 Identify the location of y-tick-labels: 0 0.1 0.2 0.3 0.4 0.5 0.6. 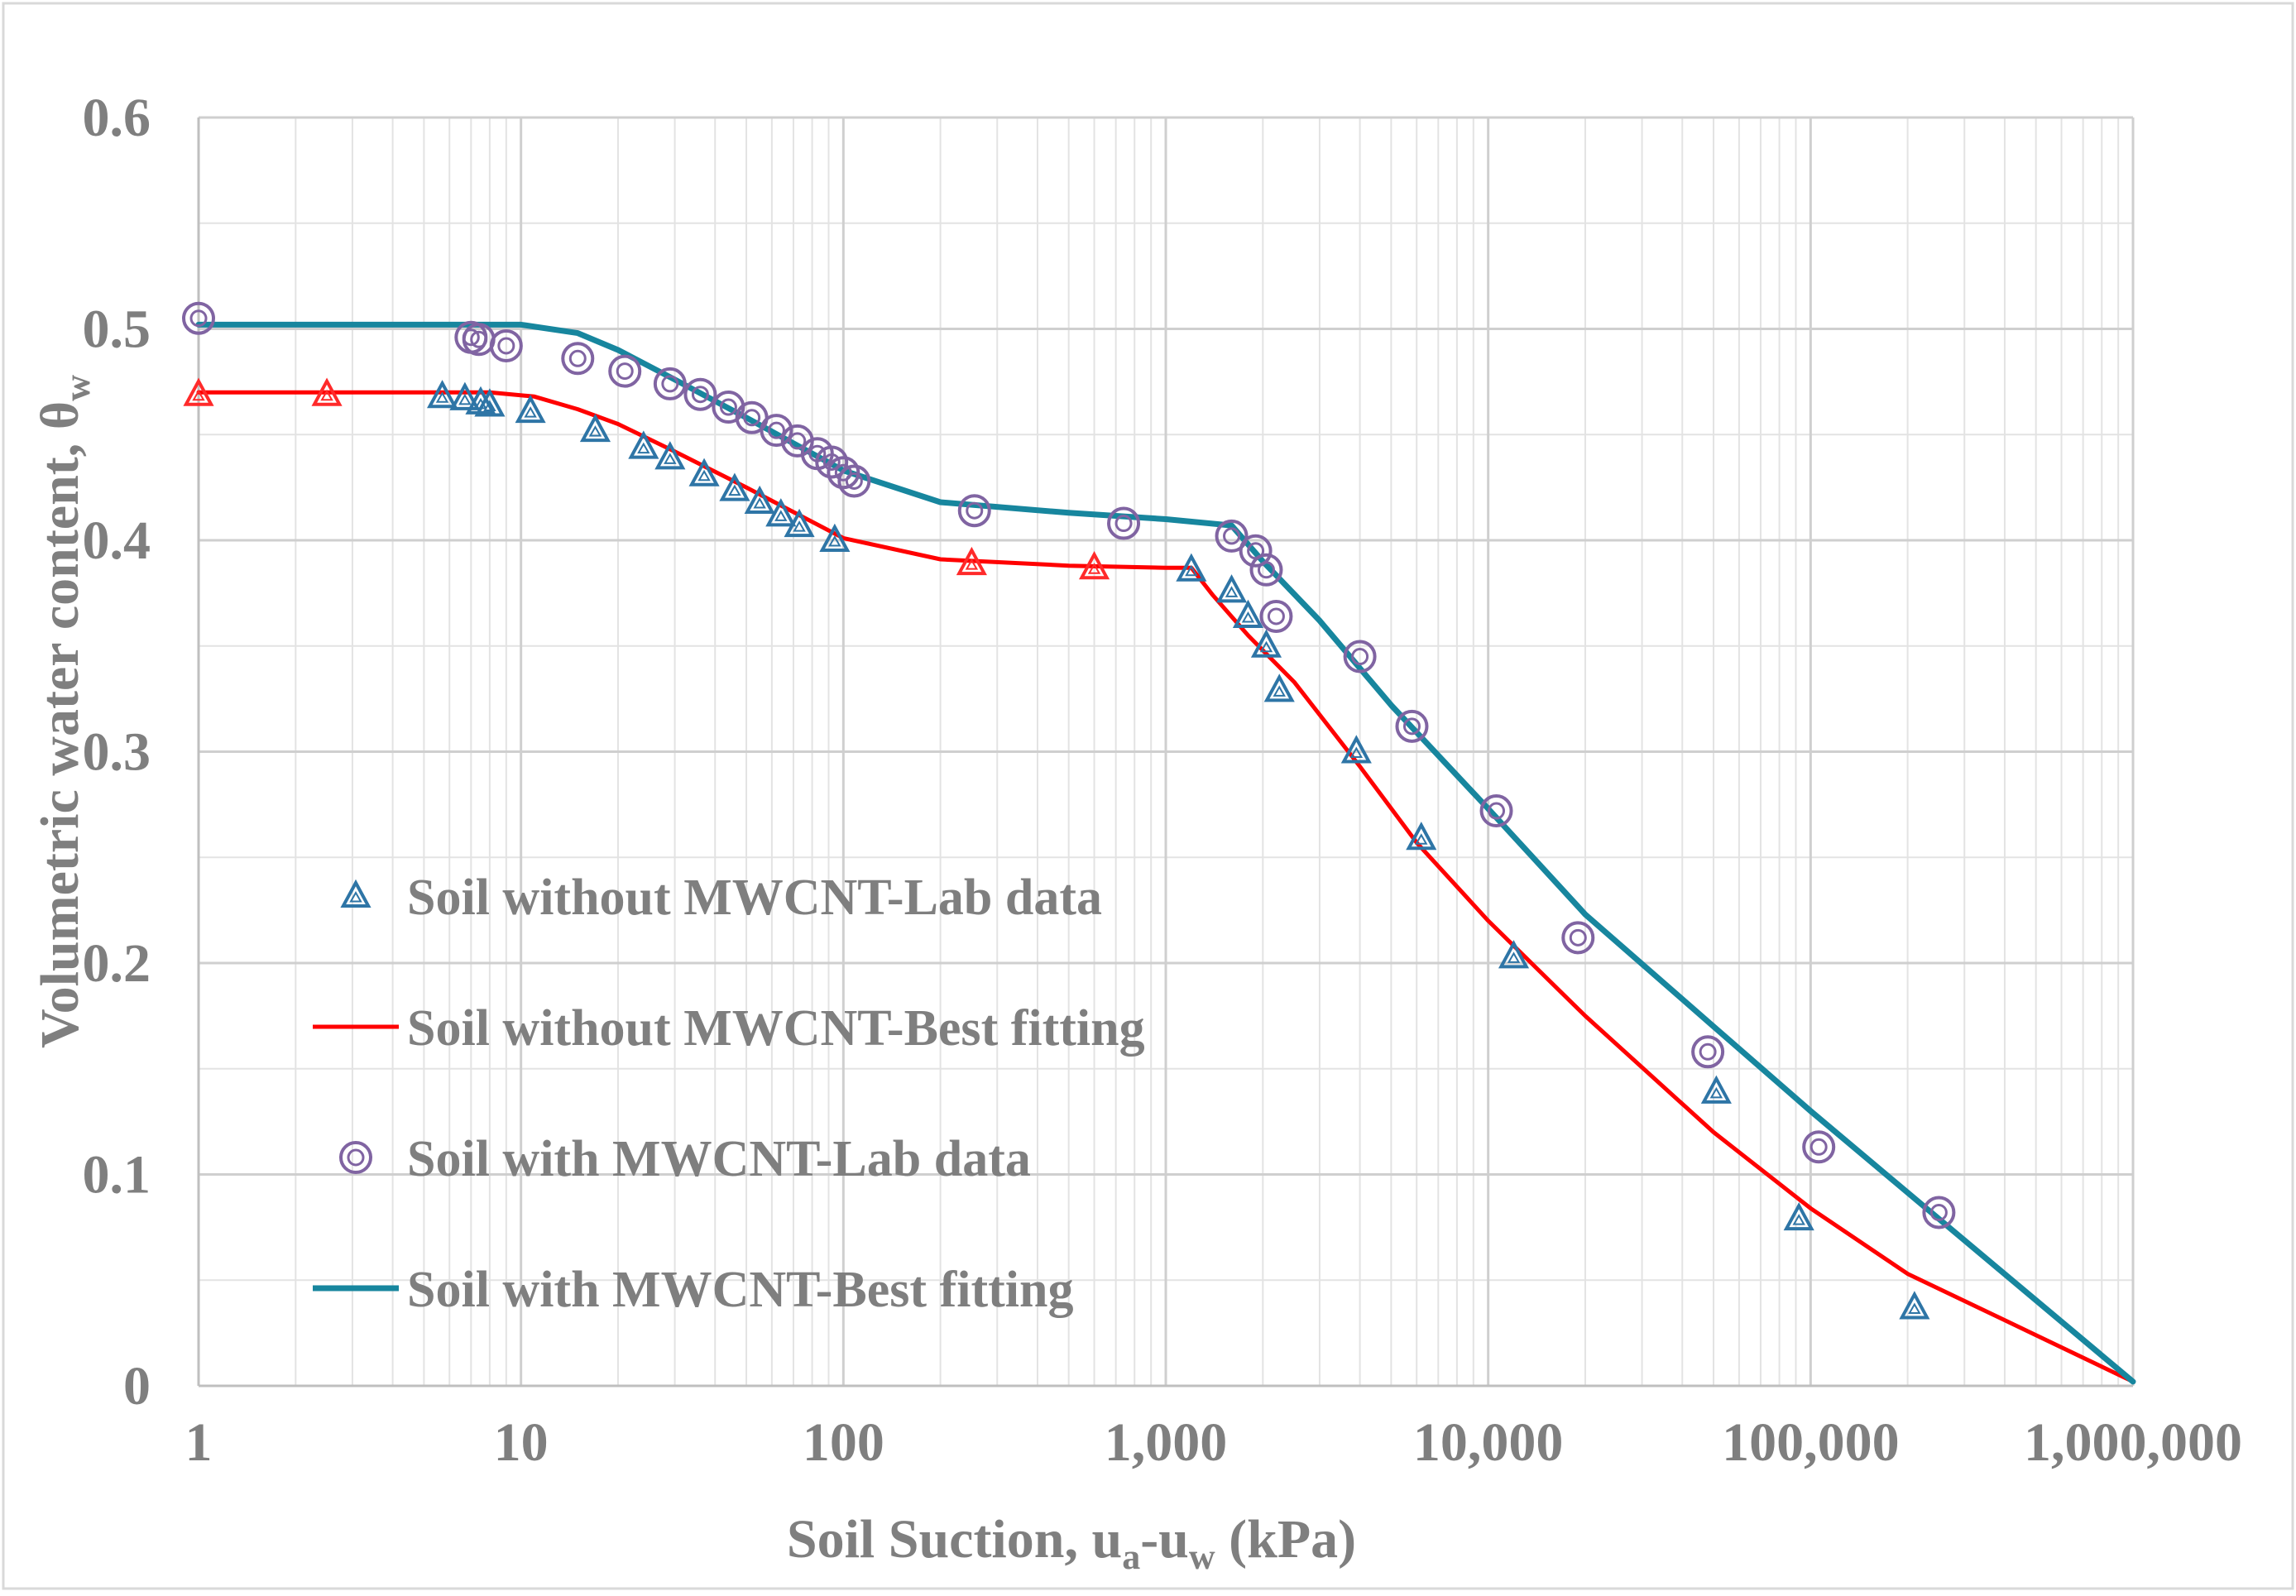
(117, 752).